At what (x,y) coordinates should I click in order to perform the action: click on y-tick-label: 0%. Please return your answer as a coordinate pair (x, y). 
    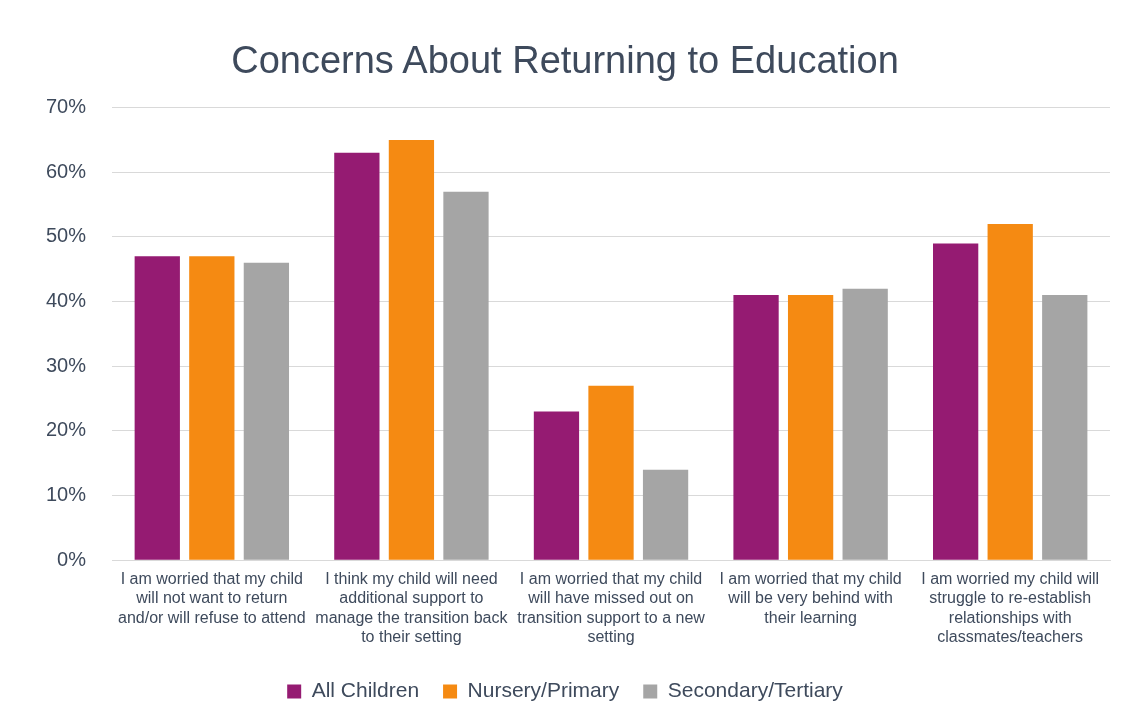
    Looking at the image, I should click on (72, 558).